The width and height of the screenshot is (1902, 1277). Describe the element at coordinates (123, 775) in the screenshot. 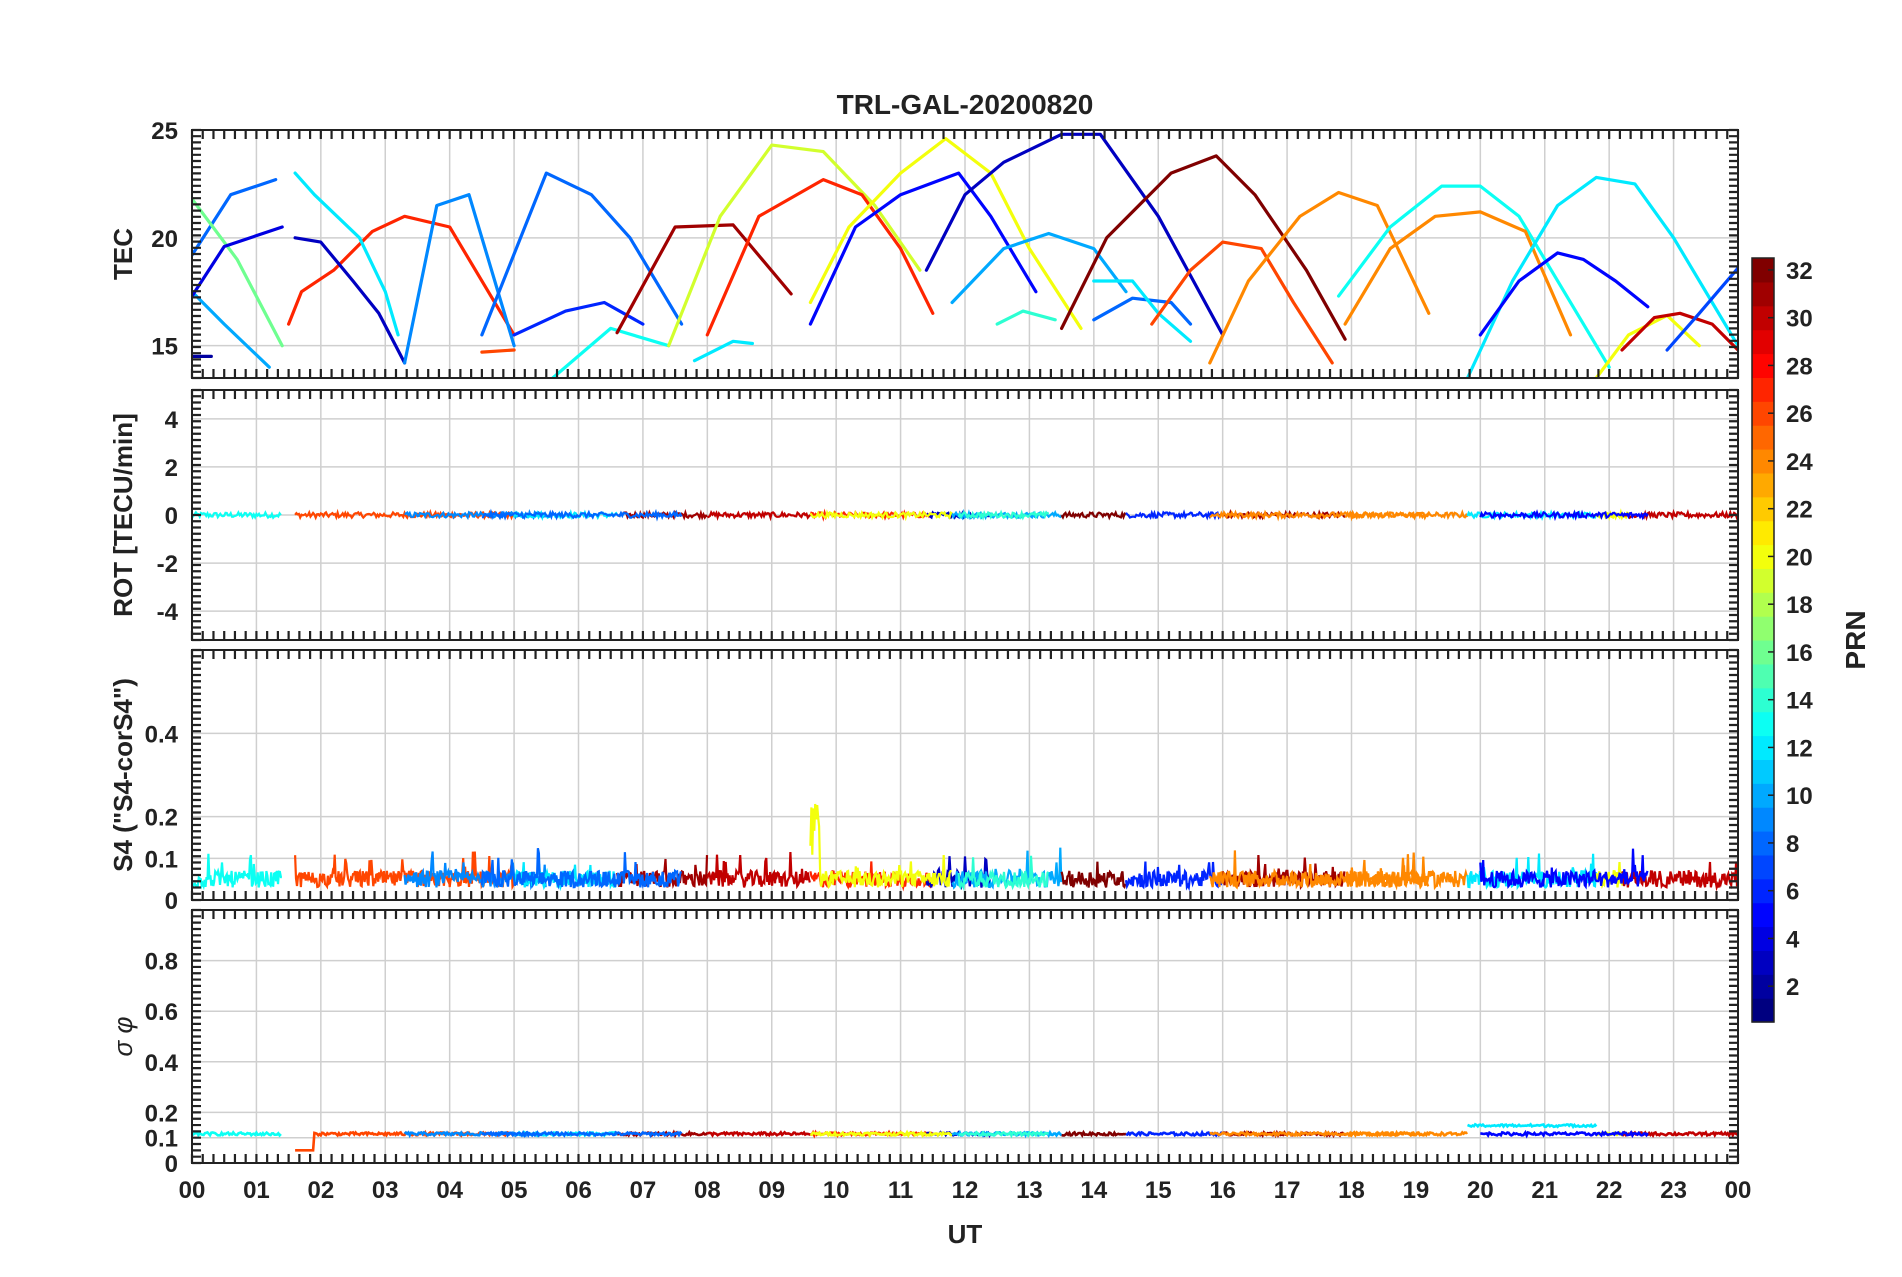

I see `y-axis-label: S4 ("S4-corS4")` at that location.